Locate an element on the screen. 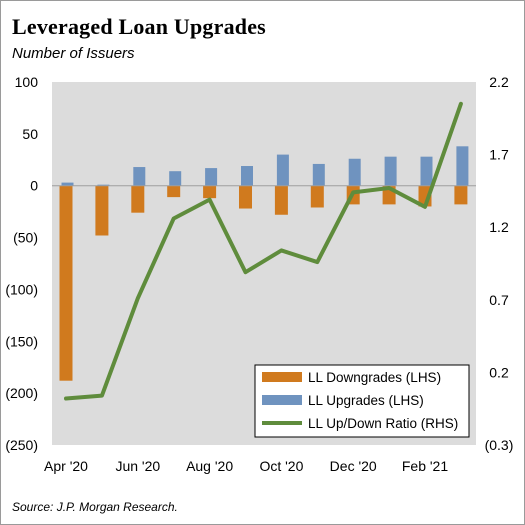 The image size is (525, 525). right-axis-tick-label: 0.2 is located at coordinates (499, 372).